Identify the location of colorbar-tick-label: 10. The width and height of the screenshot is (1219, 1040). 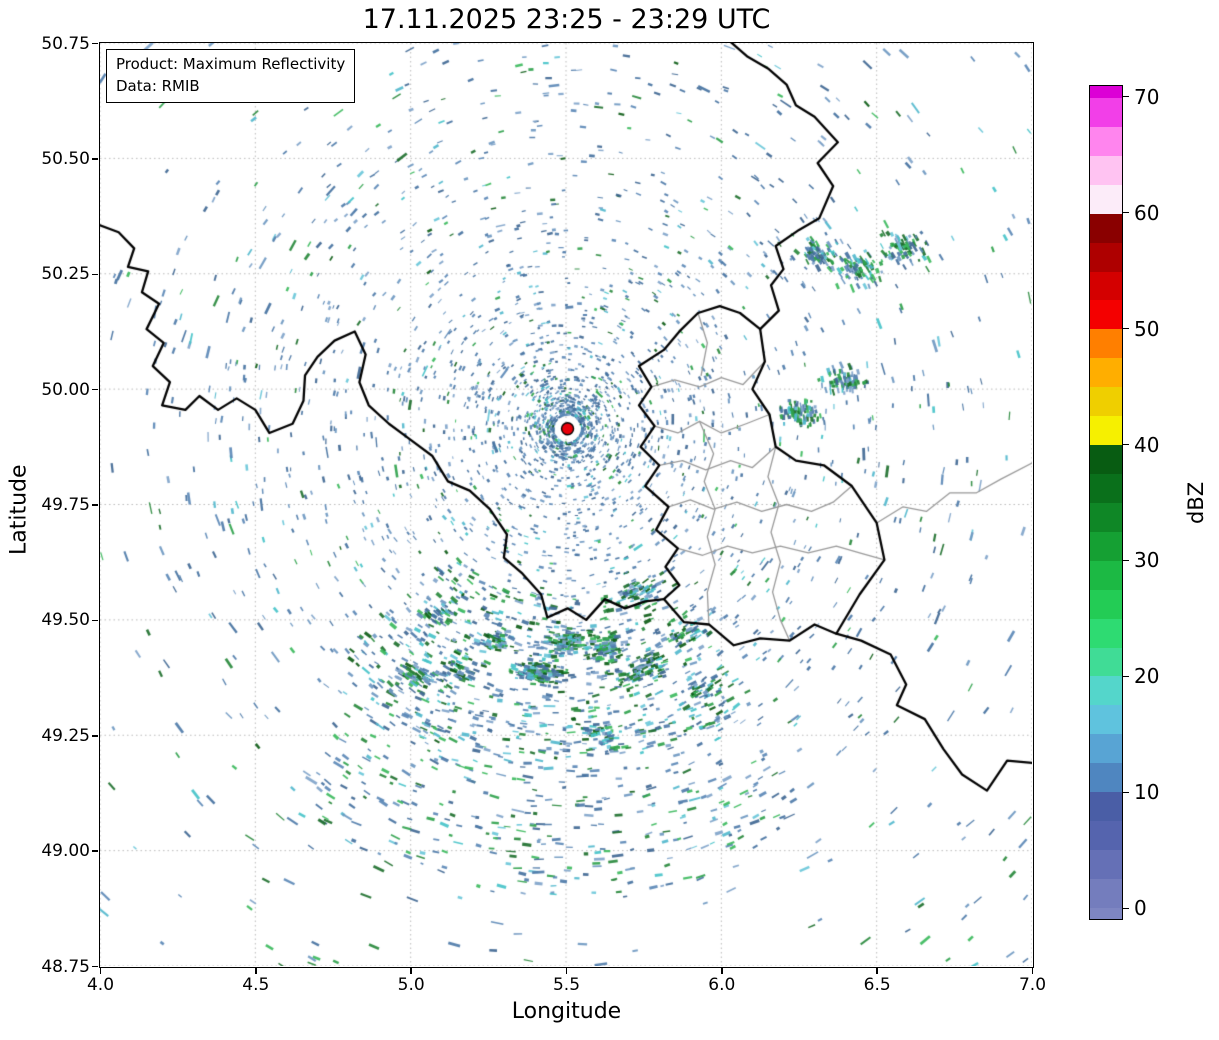
(1147, 792).